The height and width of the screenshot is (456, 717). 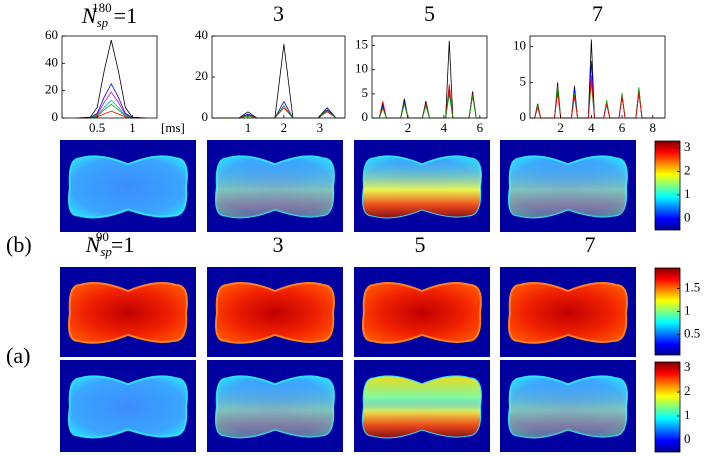 I want to click on x-tick-label: 8, so click(x=652, y=127).